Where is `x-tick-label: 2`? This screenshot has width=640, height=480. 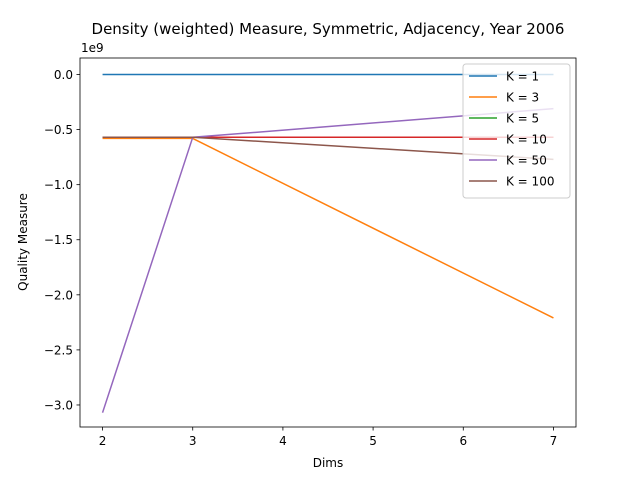
x-tick-label: 2 is located at coordinates (103, 441).